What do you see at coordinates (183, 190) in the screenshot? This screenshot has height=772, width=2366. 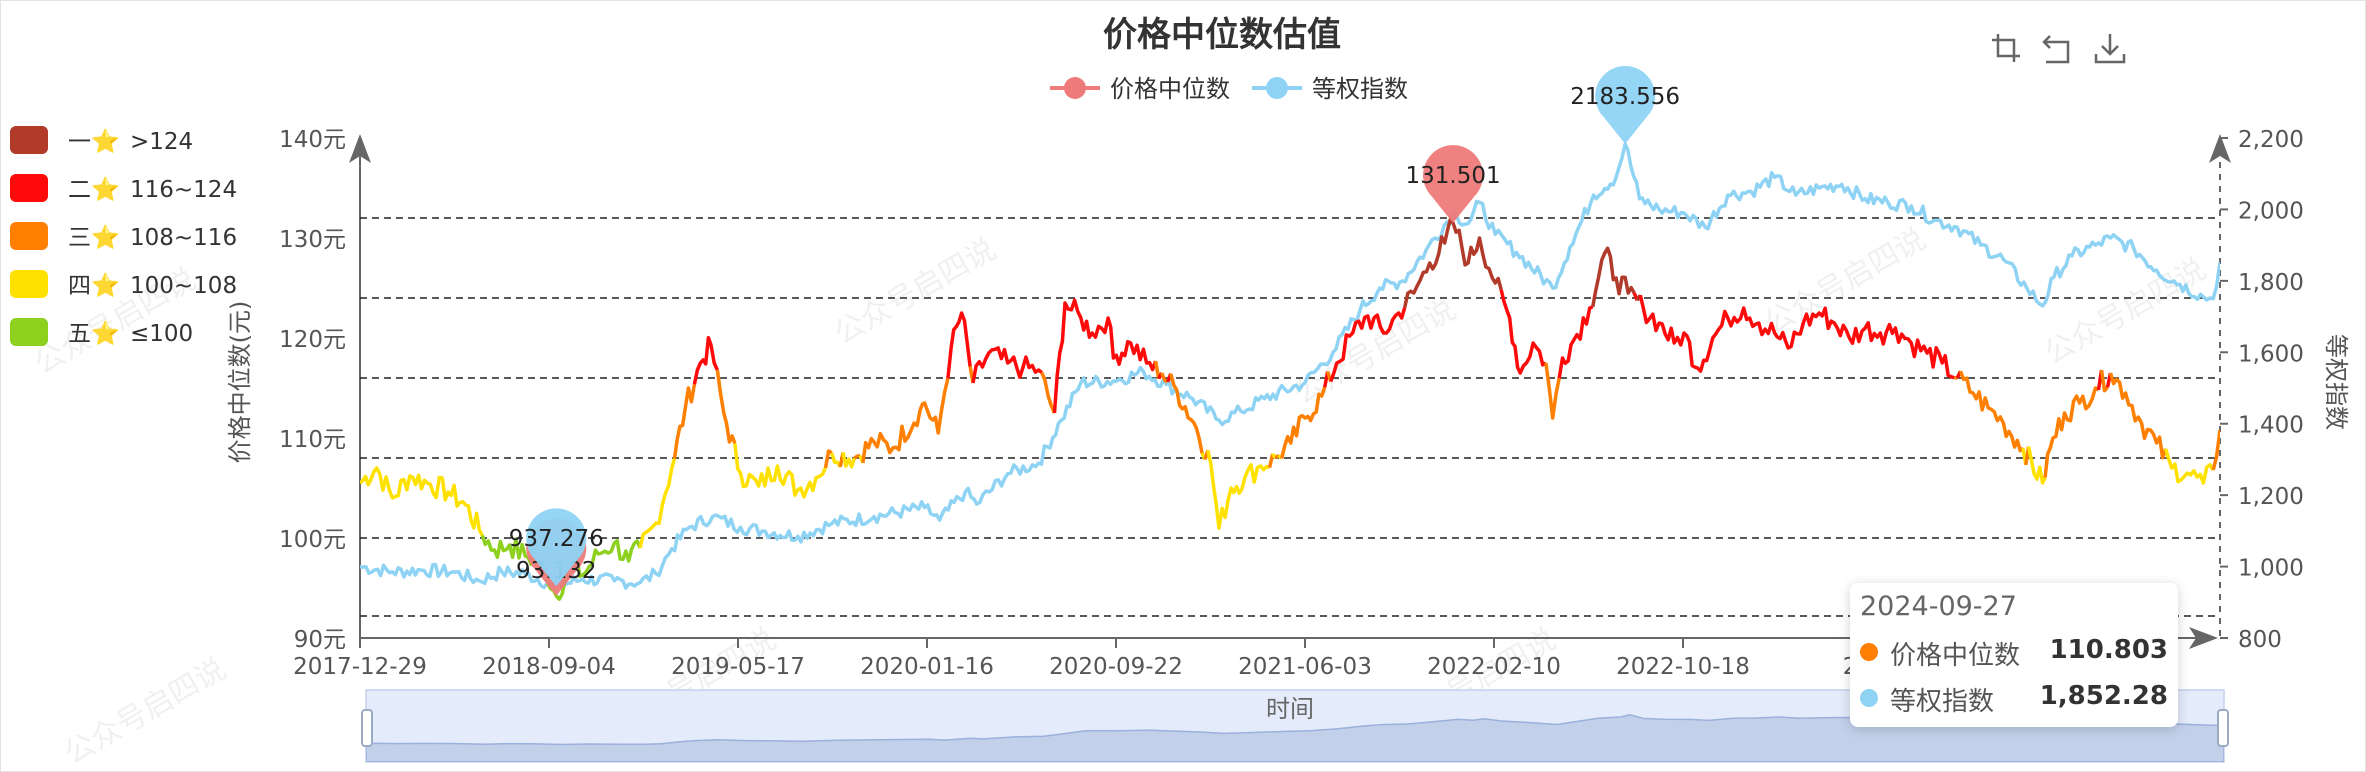 I see `band-range-label: 116~124` at bounding box center [183, 190].